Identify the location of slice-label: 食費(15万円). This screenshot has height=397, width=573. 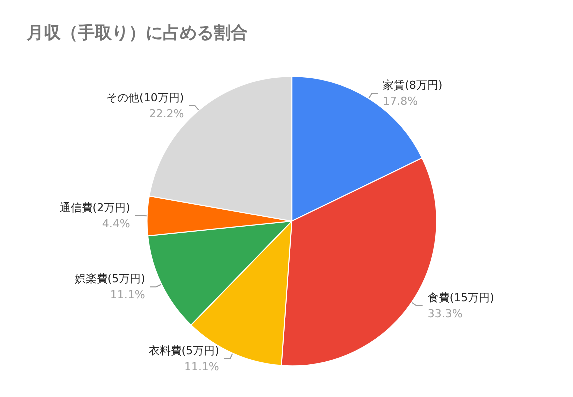
(461, 297).